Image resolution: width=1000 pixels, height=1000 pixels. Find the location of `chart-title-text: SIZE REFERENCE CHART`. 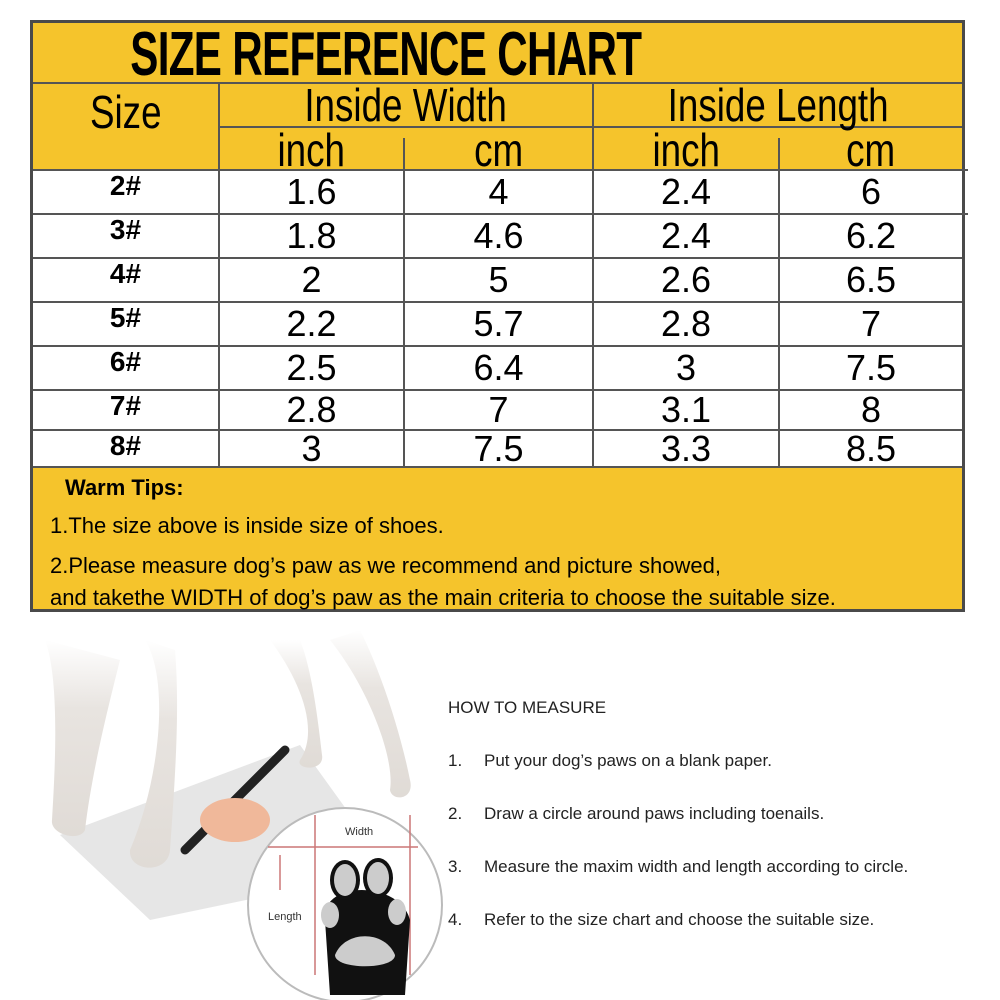

chart-title-text: SIZE REFERENCE CHART is located at coordinates (385, 54).